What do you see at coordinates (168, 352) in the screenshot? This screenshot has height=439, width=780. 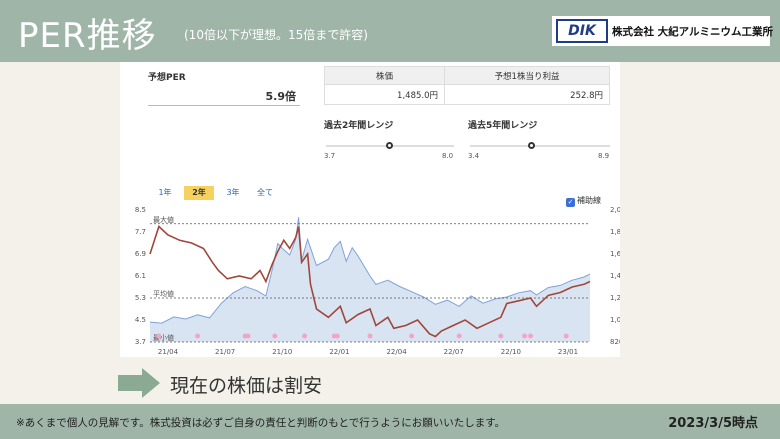 I see `x-tick: 21/04` at bounding box center [168, 352].